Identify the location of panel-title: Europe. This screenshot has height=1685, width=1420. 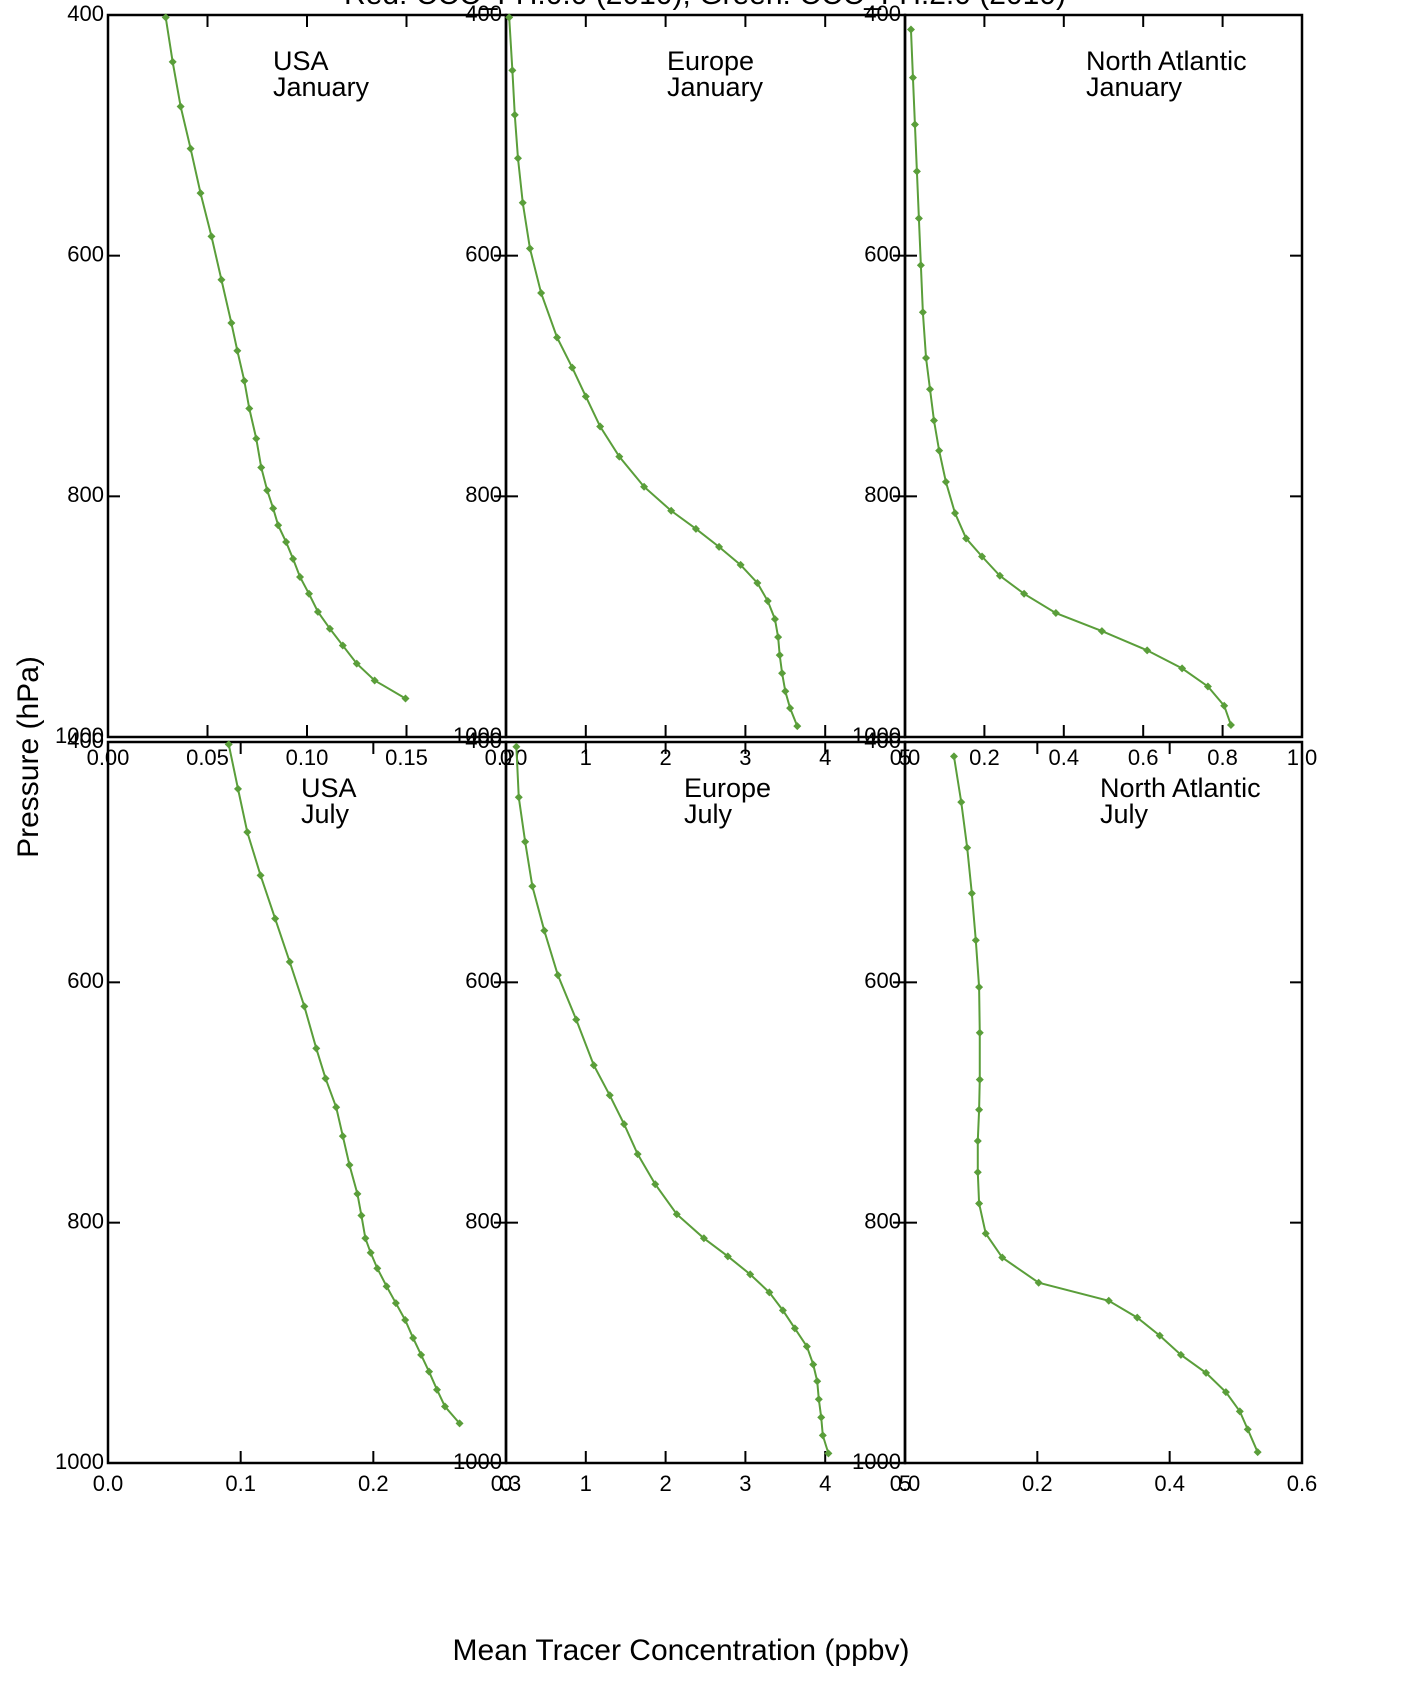
(710, 61).